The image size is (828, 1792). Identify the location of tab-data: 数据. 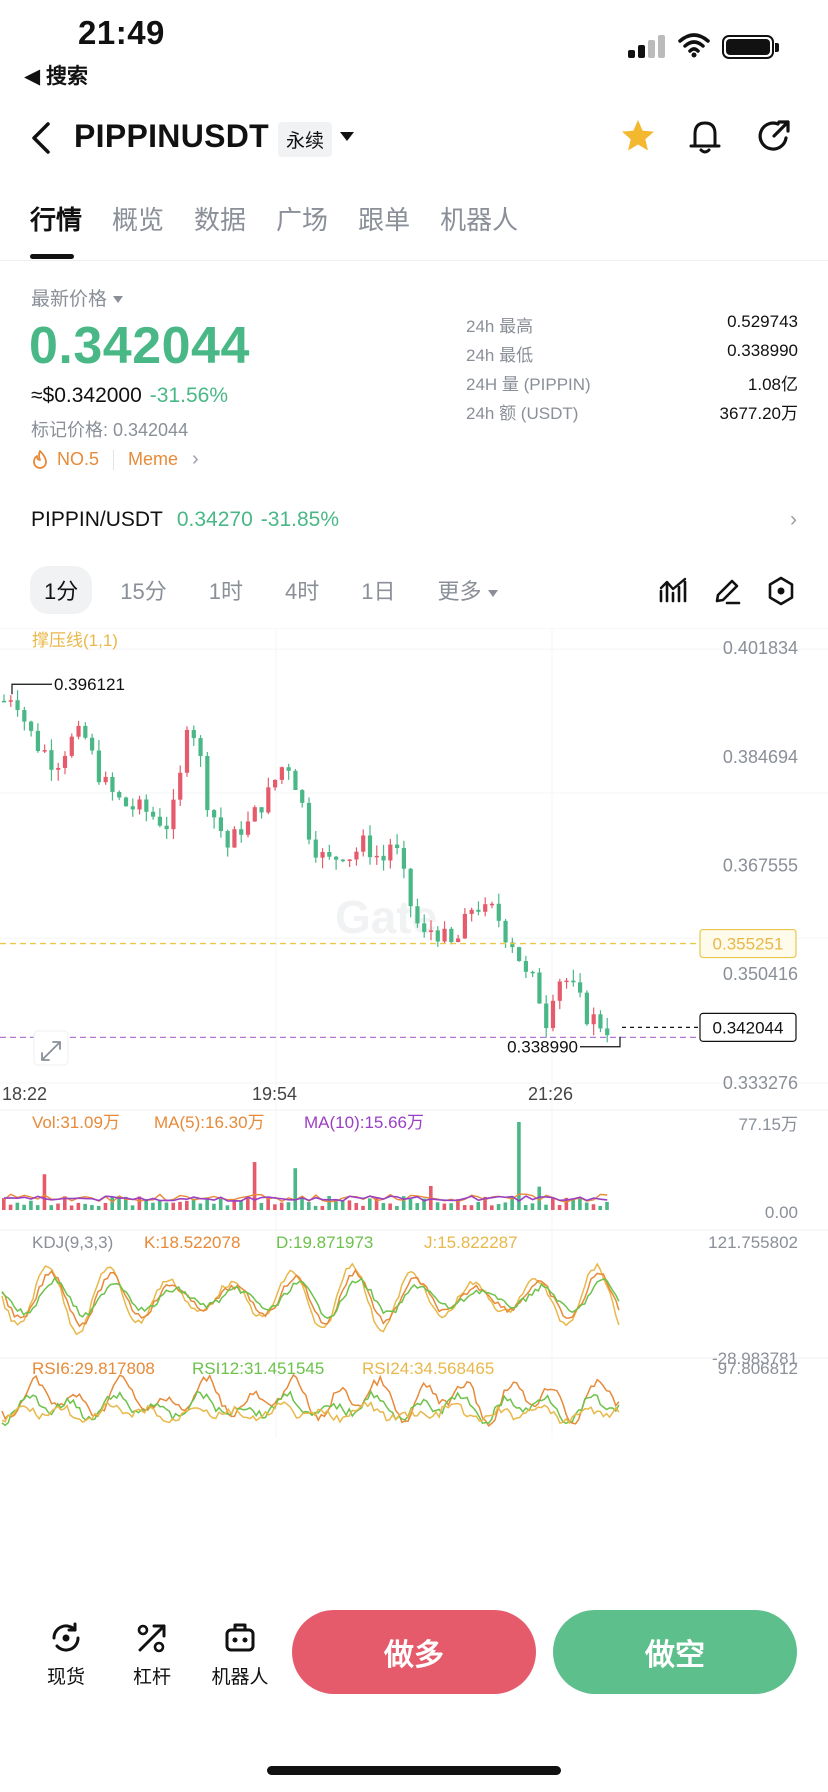
(220, 220).